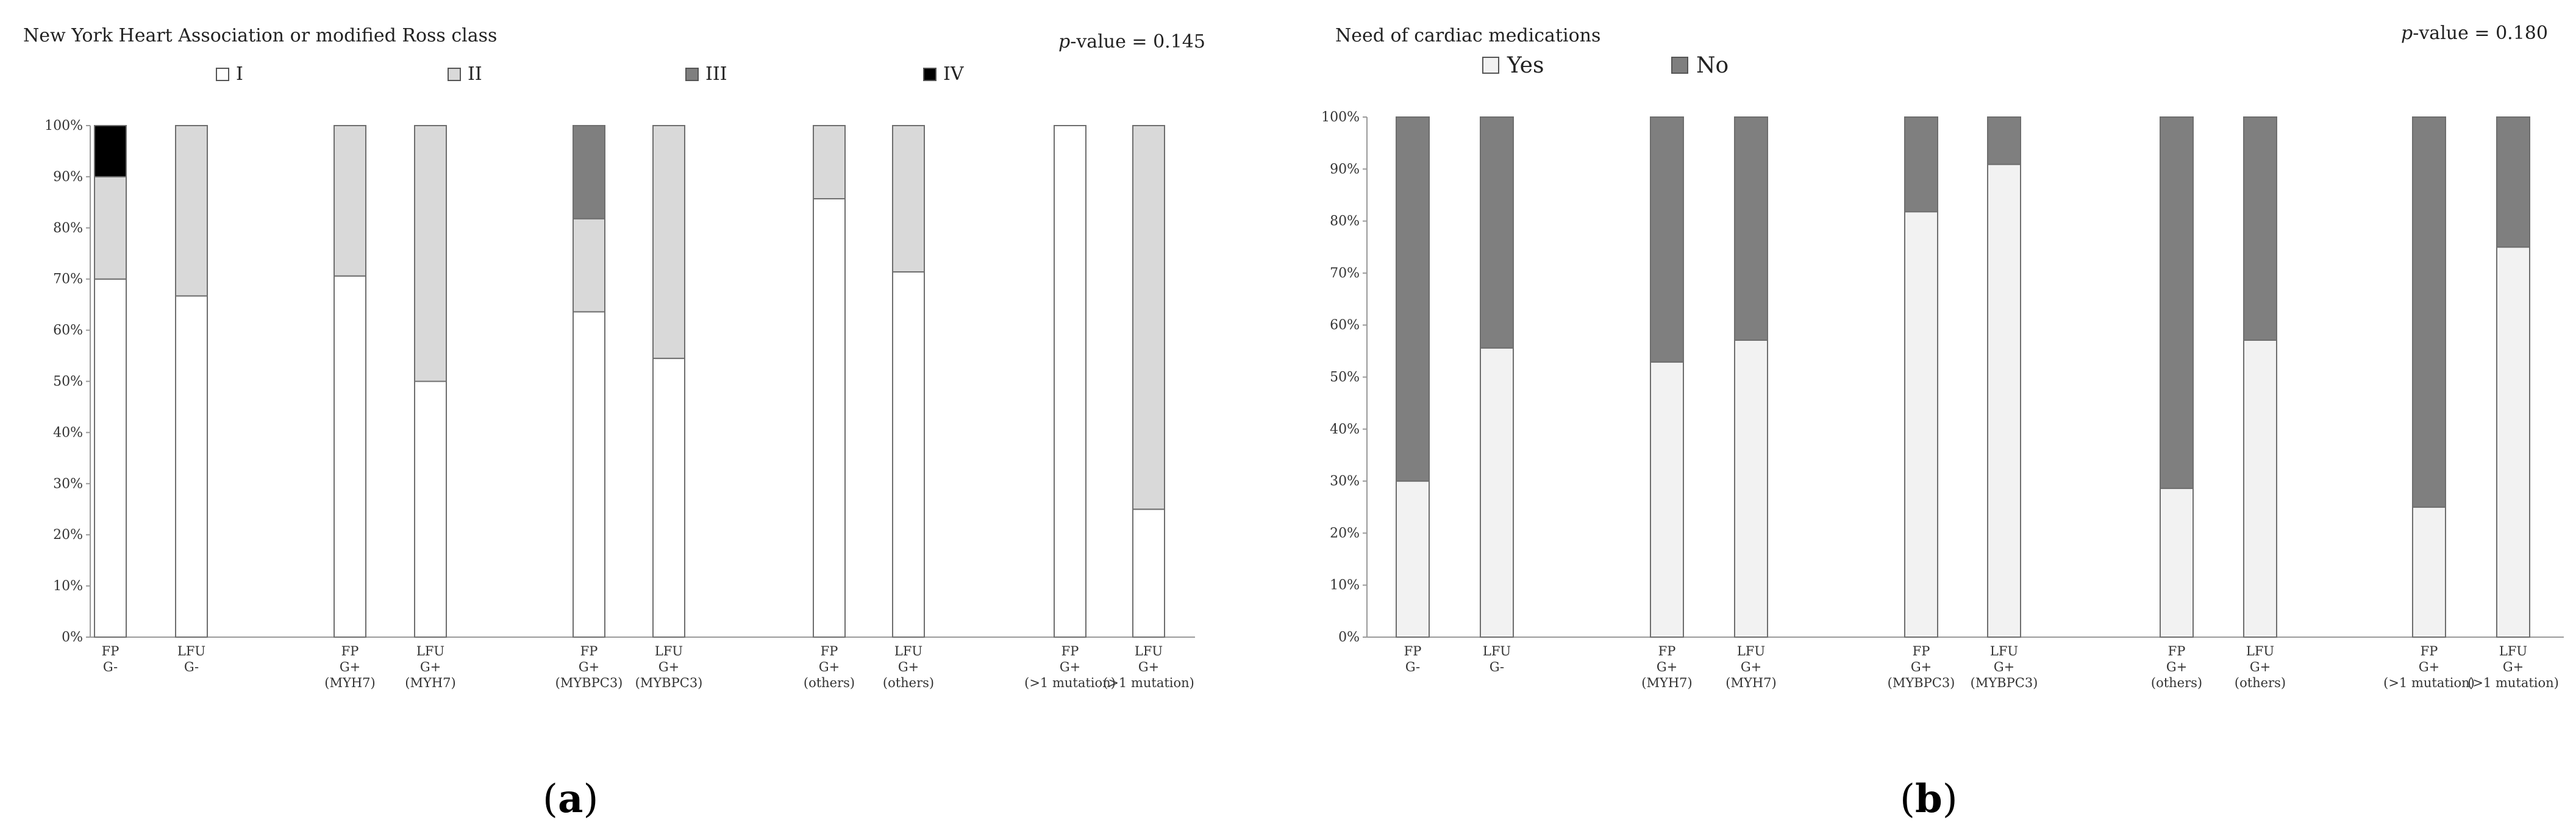 This screenshot has width=2576, height=831. Describe the element at coordinates (570, 799) in the screenshot. I see `panel-a-label: (a)` at that location.